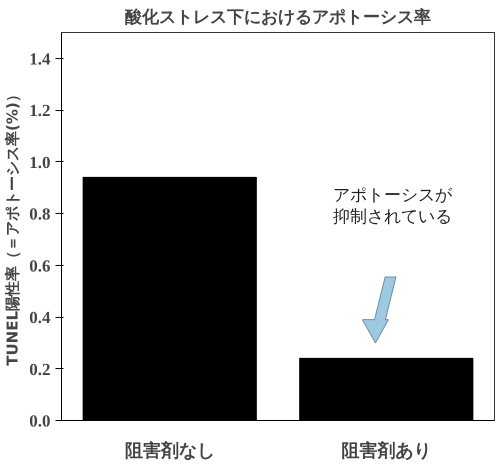  What do you see at coordinates (12, 226) in the screenshot?
I see `y-axis-title: TUNEL陽性率（＝アポトーシス率(%)）` at bounding box center [12, 226].